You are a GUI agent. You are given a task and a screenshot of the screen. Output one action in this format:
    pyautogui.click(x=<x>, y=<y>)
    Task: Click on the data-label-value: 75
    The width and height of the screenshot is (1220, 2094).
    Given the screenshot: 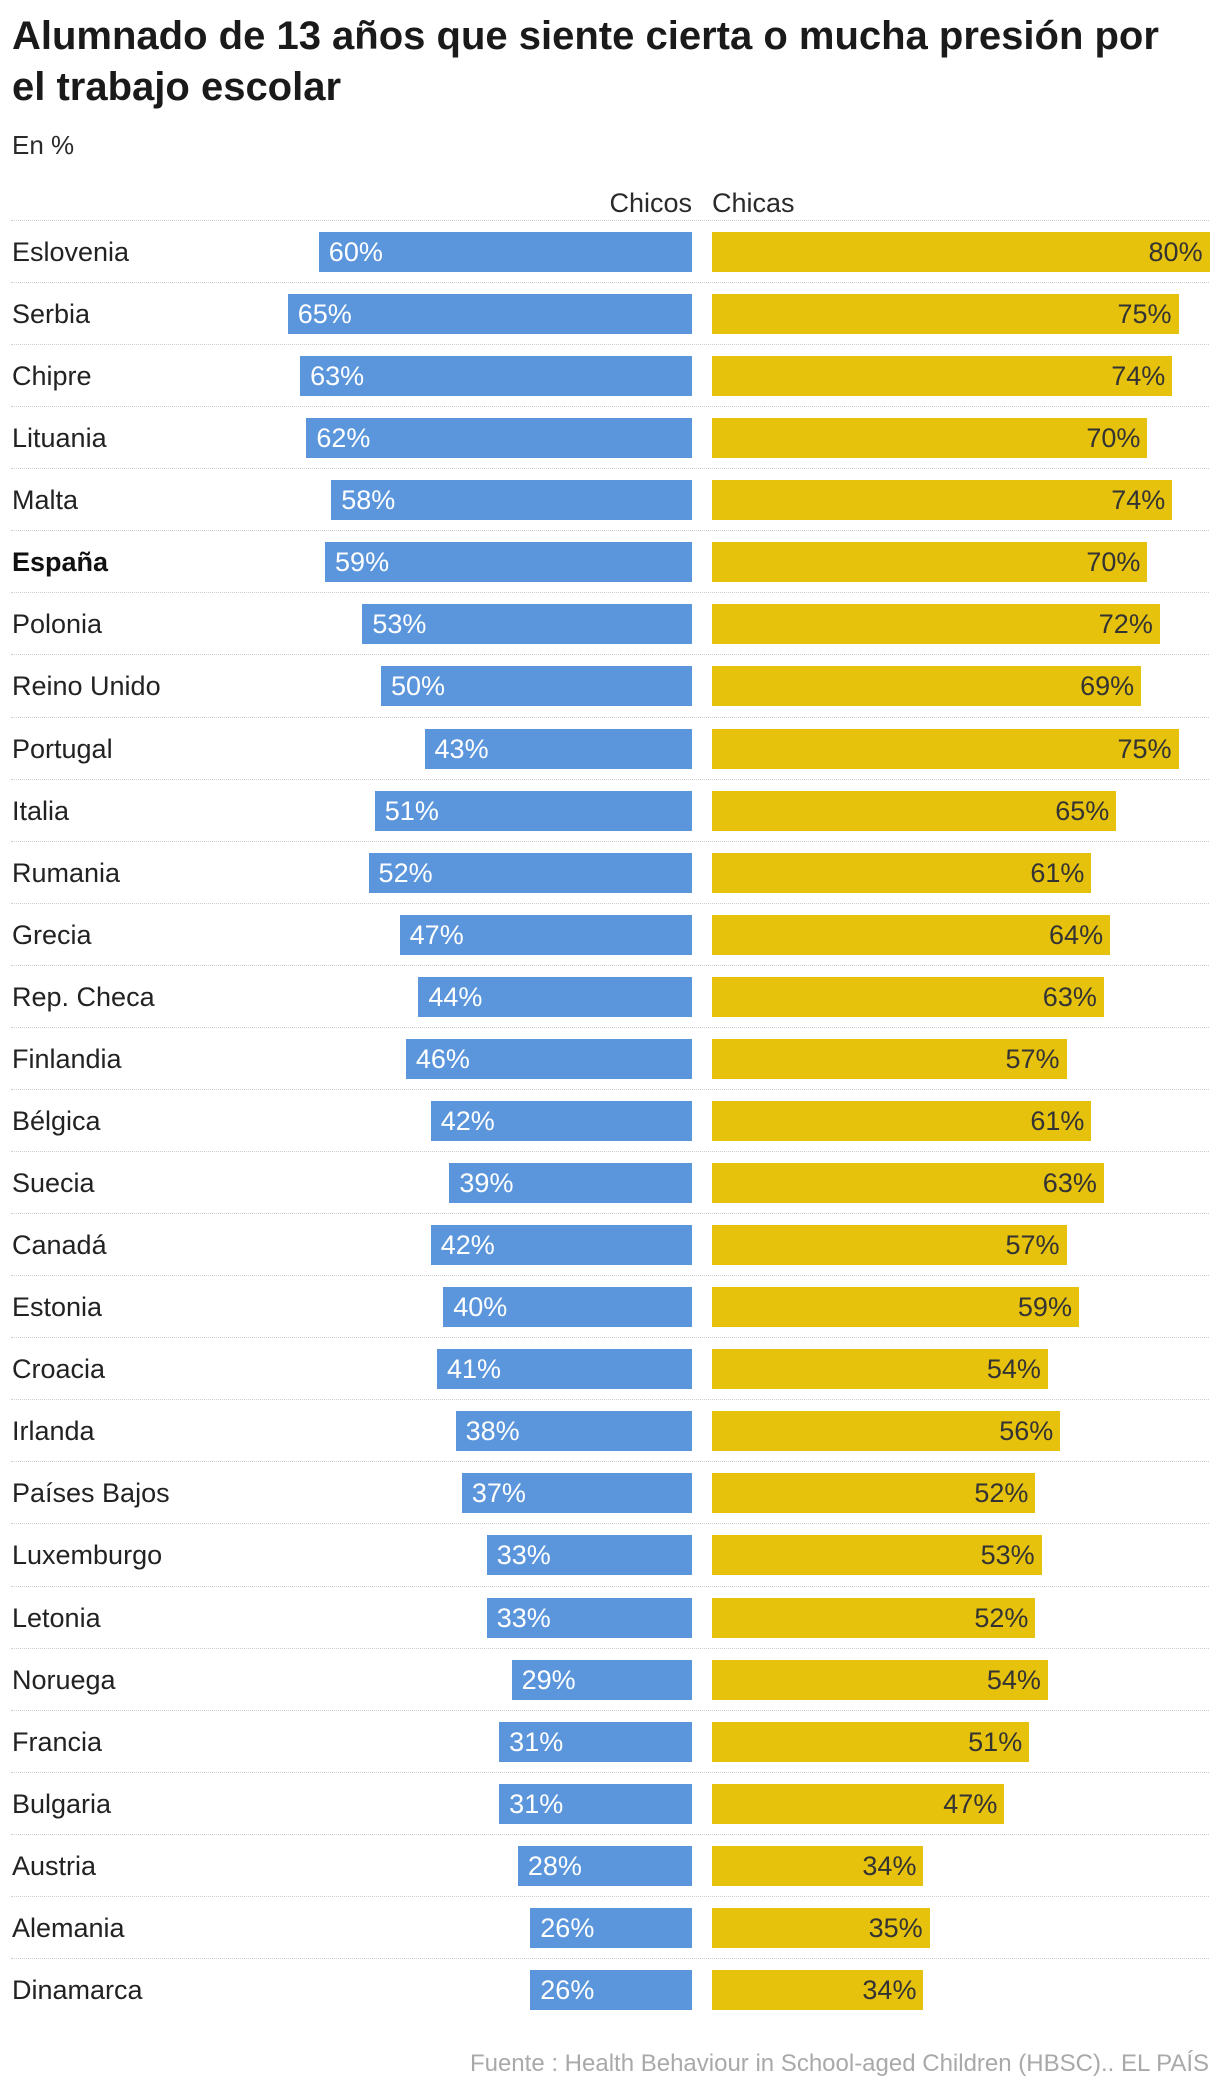 What is the action you would take?
    pyautogui.click(x=1132, y=314)
    